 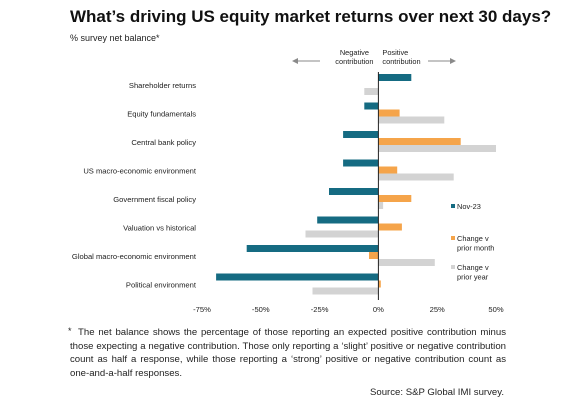 I want to click on negative-contribution-label: contribution, so click(x=354, y=61).